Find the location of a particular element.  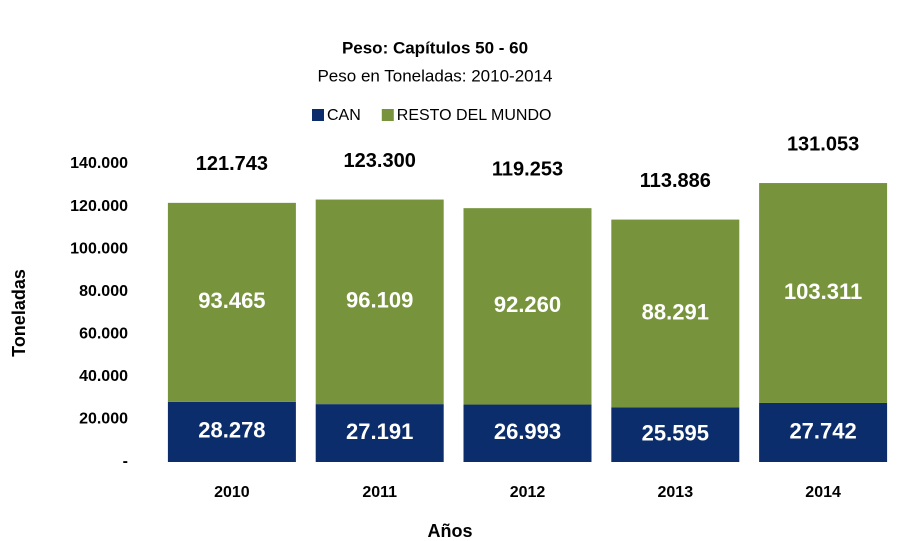

y-tick-label: - is located at coordinates (125, 461).